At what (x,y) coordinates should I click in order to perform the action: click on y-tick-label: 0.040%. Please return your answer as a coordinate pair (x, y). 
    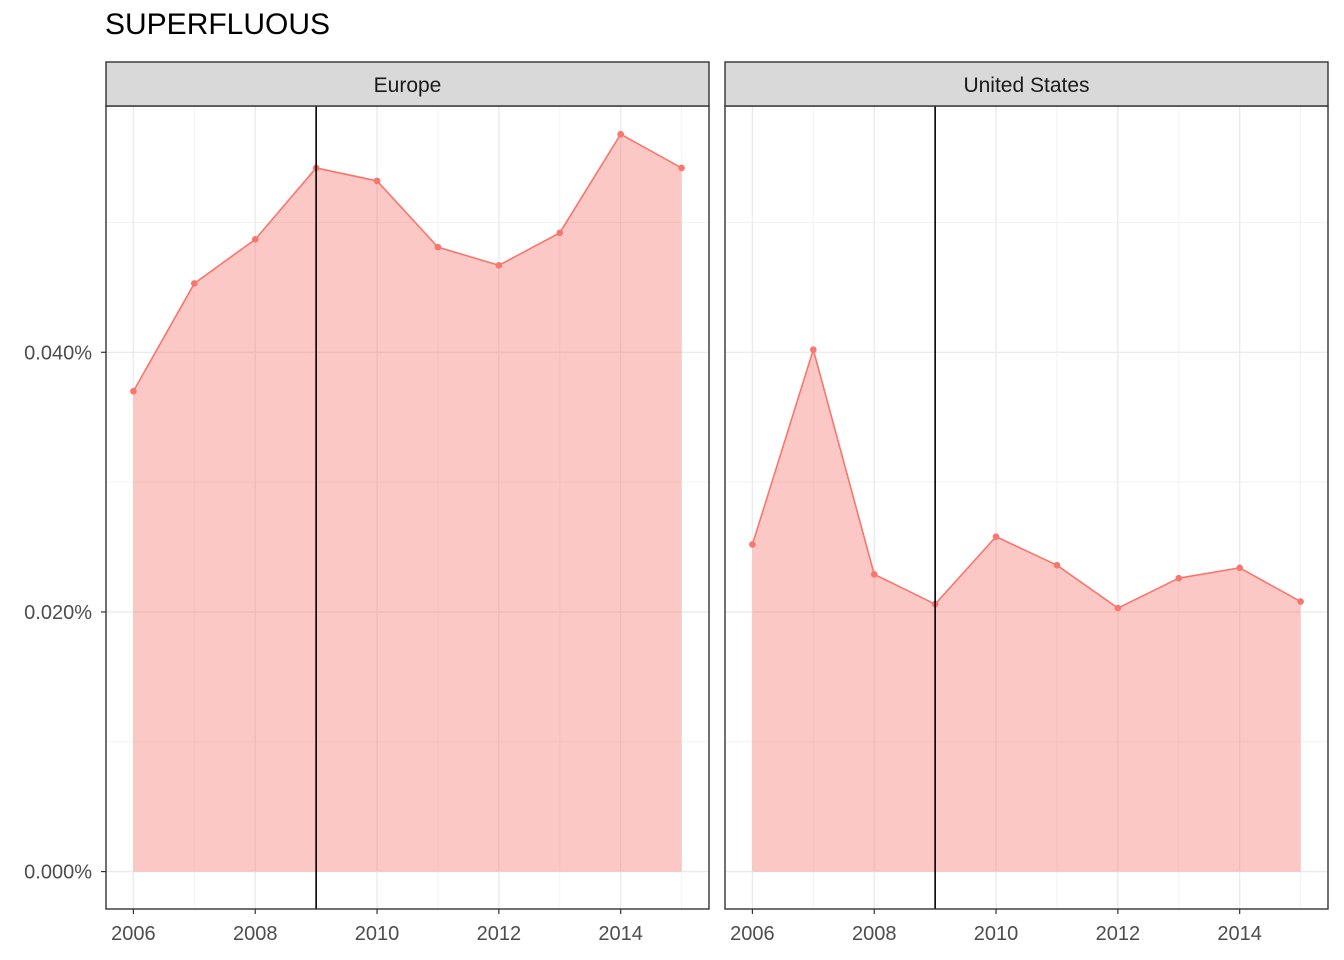
    Looking at the image, I should click on (58, 353).